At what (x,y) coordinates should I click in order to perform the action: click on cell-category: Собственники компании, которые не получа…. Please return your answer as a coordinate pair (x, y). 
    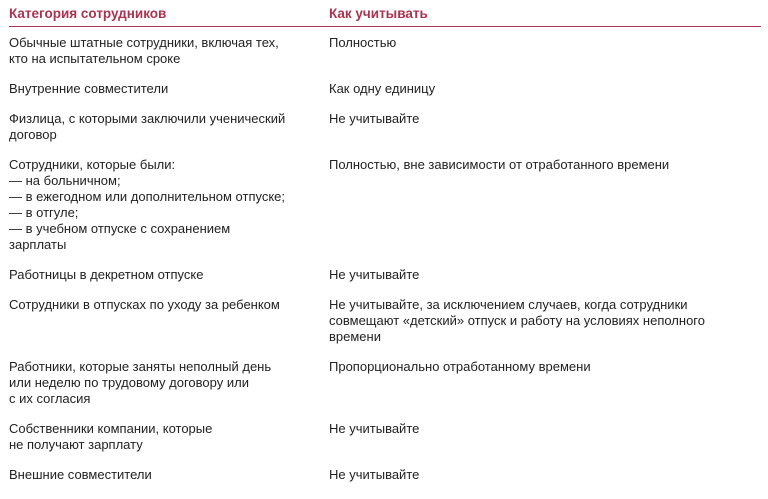
    Looking at the image, I should click on (111, 436).